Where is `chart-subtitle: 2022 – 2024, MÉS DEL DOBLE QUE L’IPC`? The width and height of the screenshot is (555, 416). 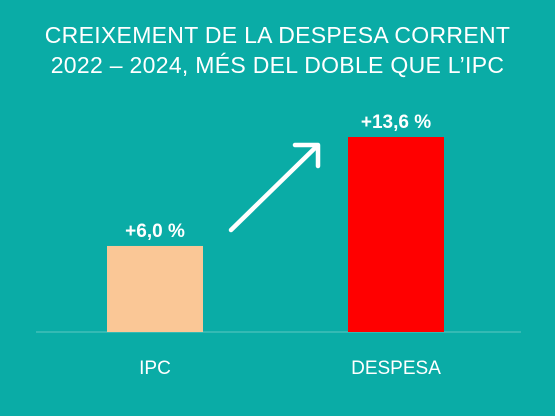 chart-subtitle: 2022 – 2024, MÉS DEL DOBLE QUE L’IPC is located at coordinates (277, 65).